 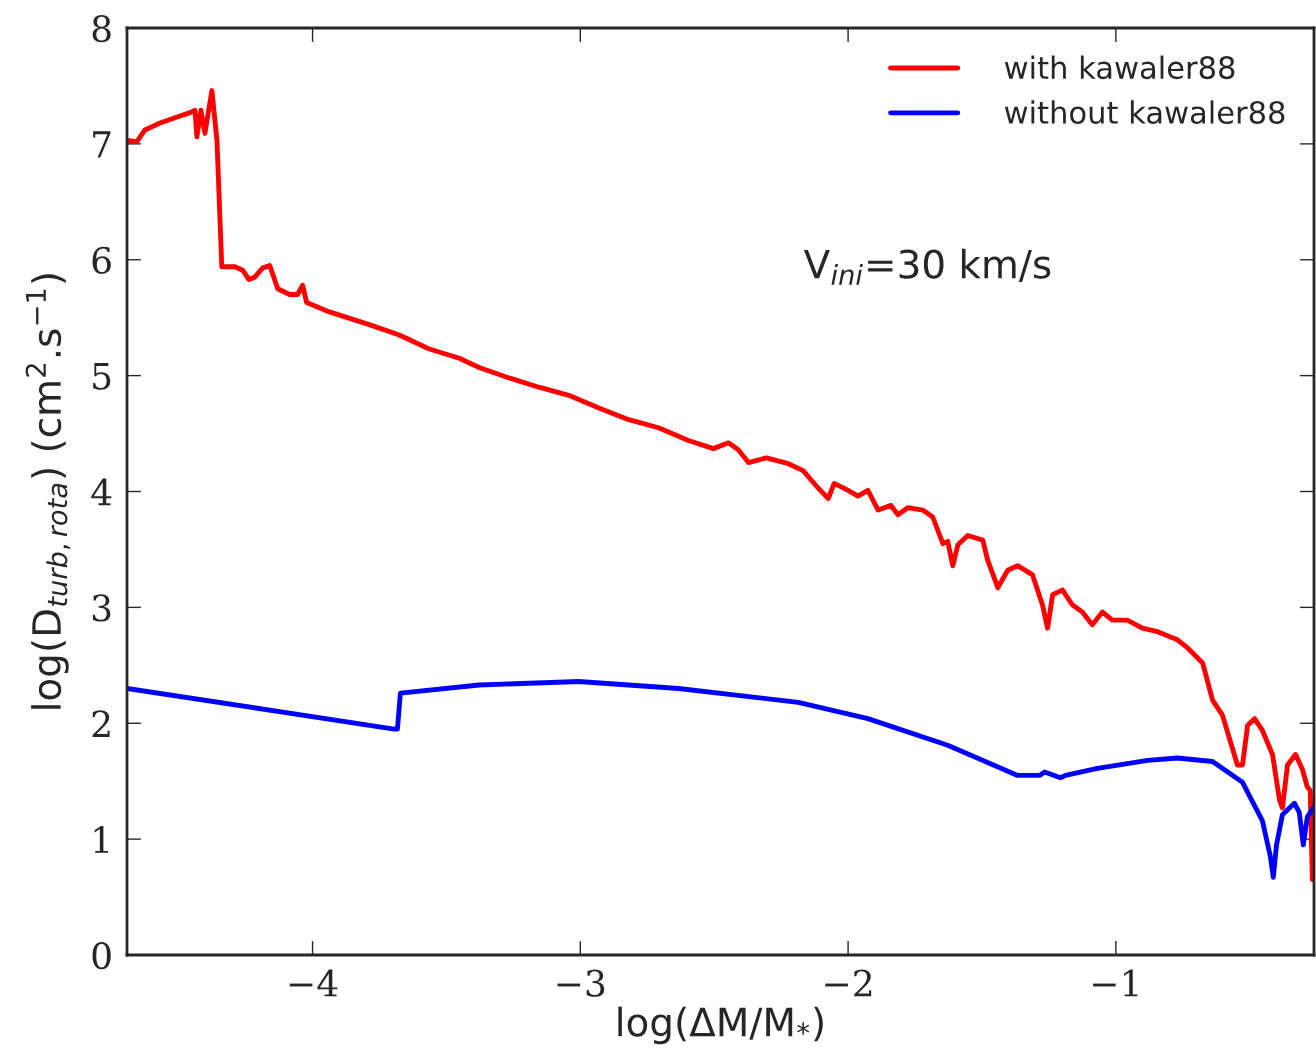 What do you see at coordinates (1119, 67) in the screenshot?
I see `legend-label: with kawaler88` at bounding box center [1119, 67].